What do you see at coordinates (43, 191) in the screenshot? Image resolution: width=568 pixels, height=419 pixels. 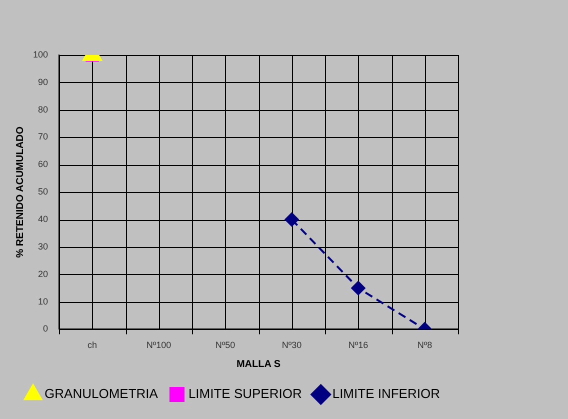 I see `y-tick-label: 50` at bounding box center [43, 191].